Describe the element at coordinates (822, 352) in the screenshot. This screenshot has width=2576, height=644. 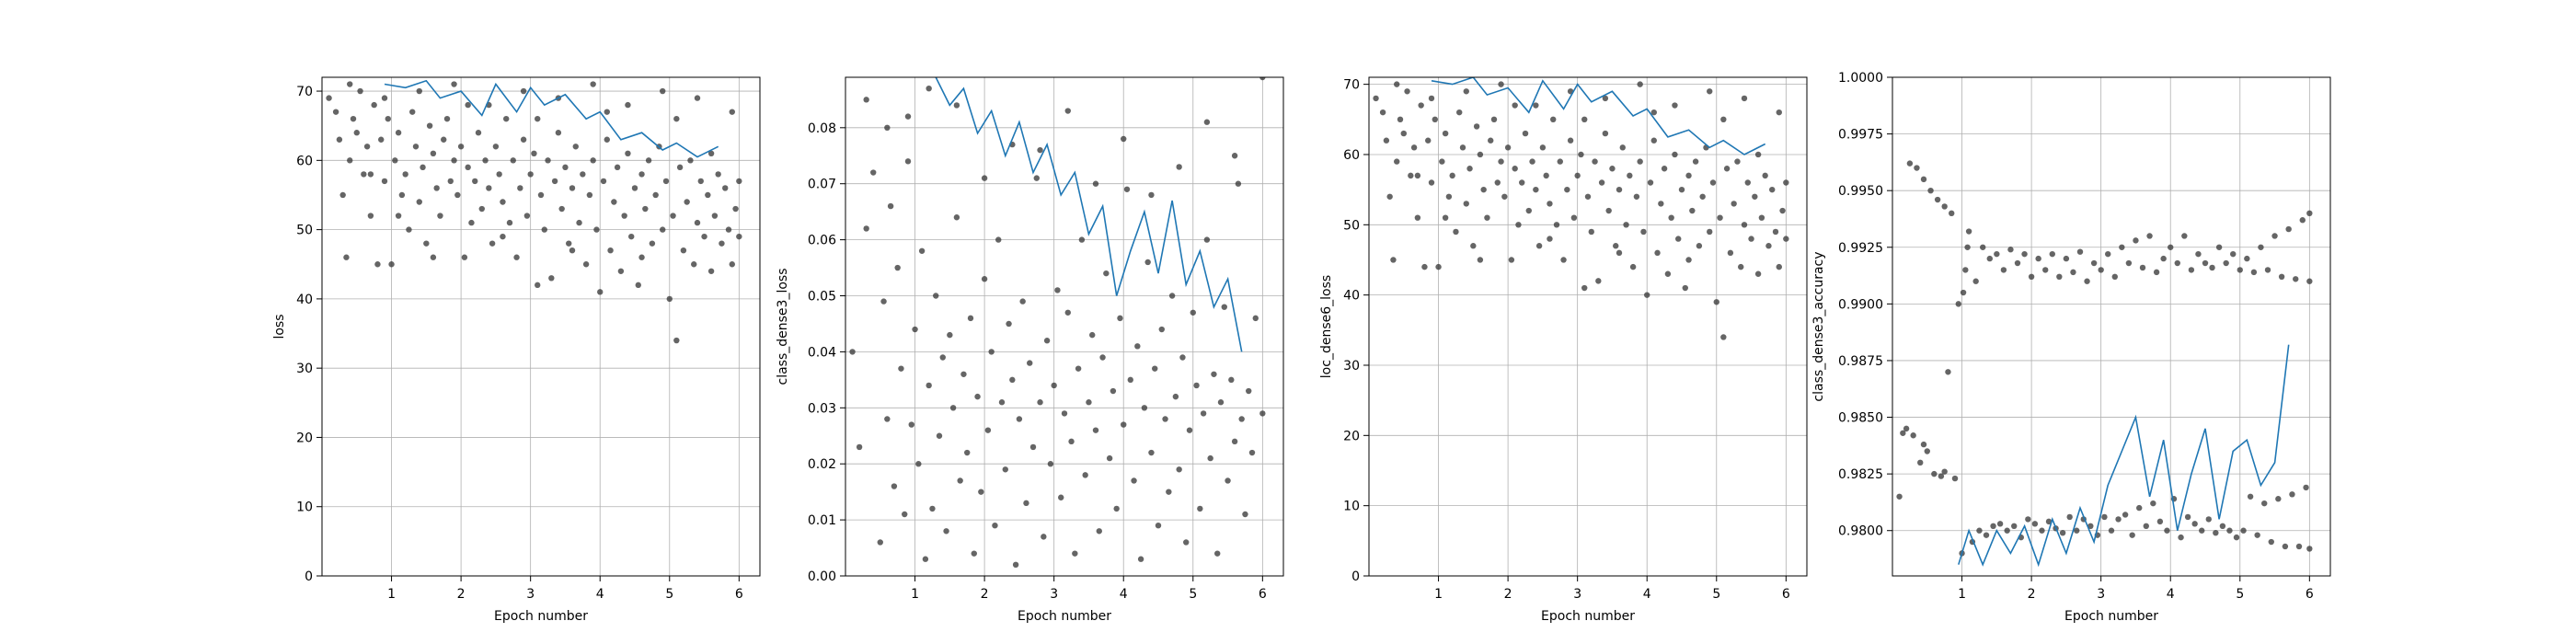
I see `y-tick-label: 0.04` at that location.